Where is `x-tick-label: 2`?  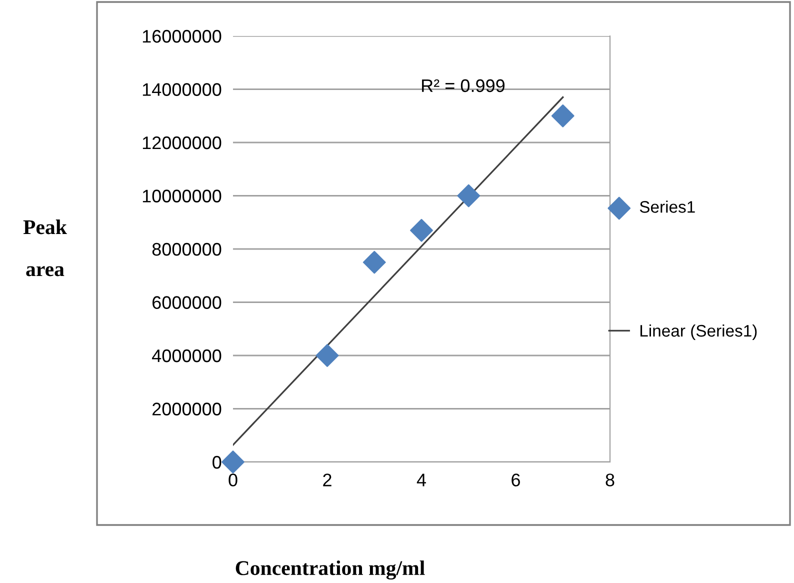
x-tick-label: 2 is located at coordinates (327, 480).